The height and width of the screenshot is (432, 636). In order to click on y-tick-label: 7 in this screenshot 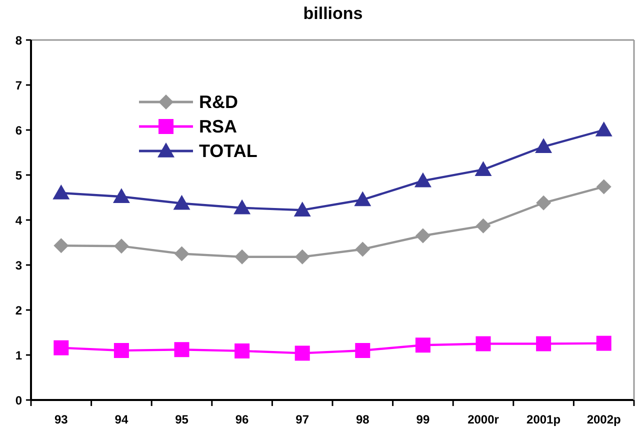, I will do `click(18, 85)`.